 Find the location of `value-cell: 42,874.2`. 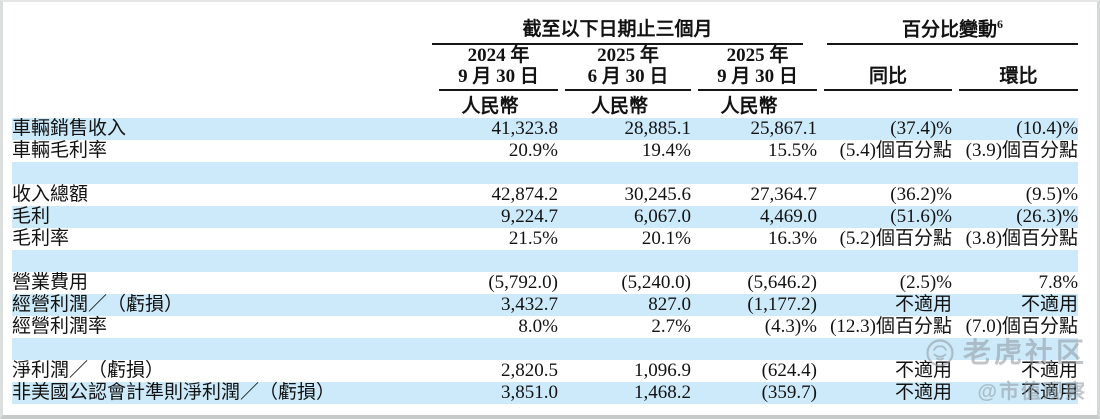

value-cell: 42,874.2 is located at coordinates (525, 194).